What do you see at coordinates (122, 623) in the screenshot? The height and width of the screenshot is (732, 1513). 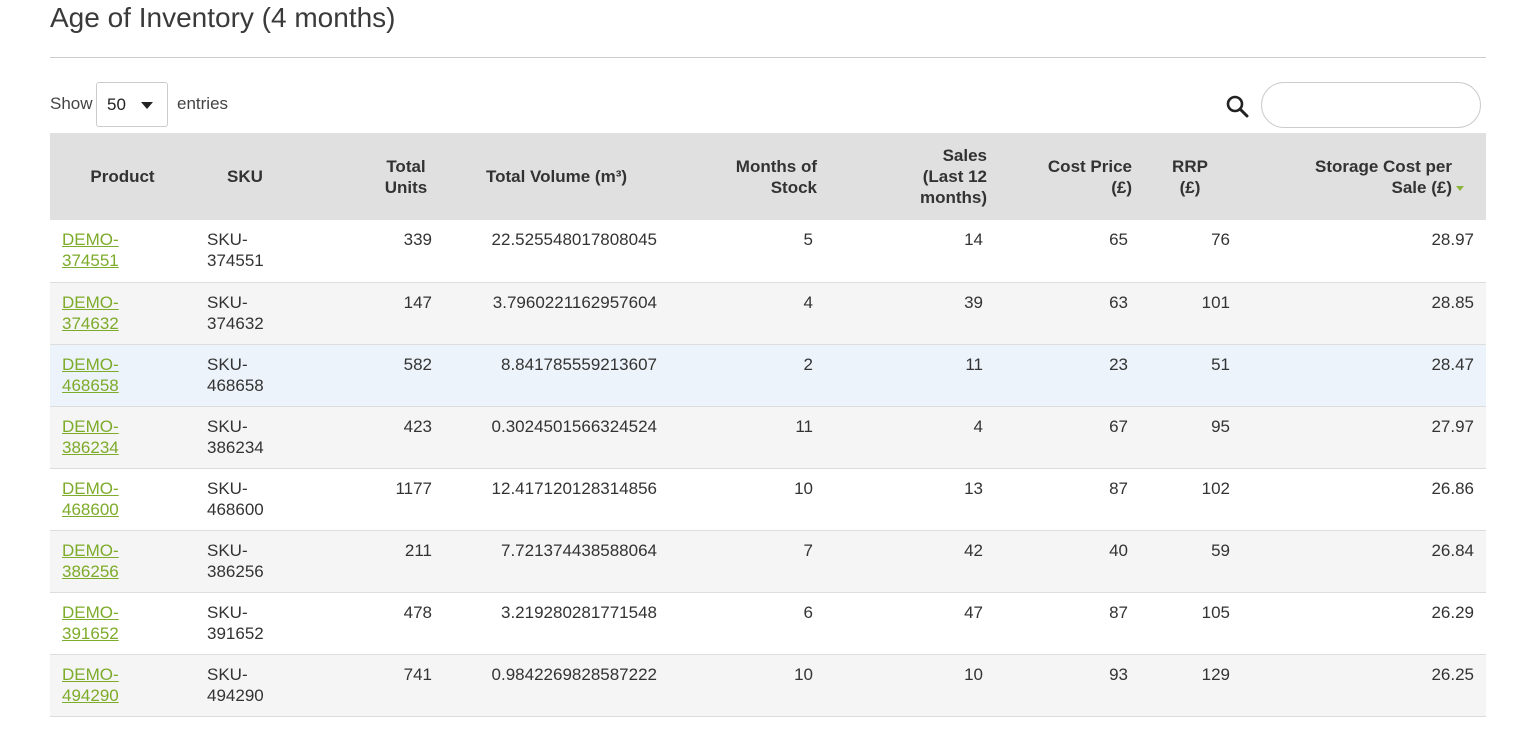 I see `cell-product: DEMO- 391652` at bounding box center [122, 623].